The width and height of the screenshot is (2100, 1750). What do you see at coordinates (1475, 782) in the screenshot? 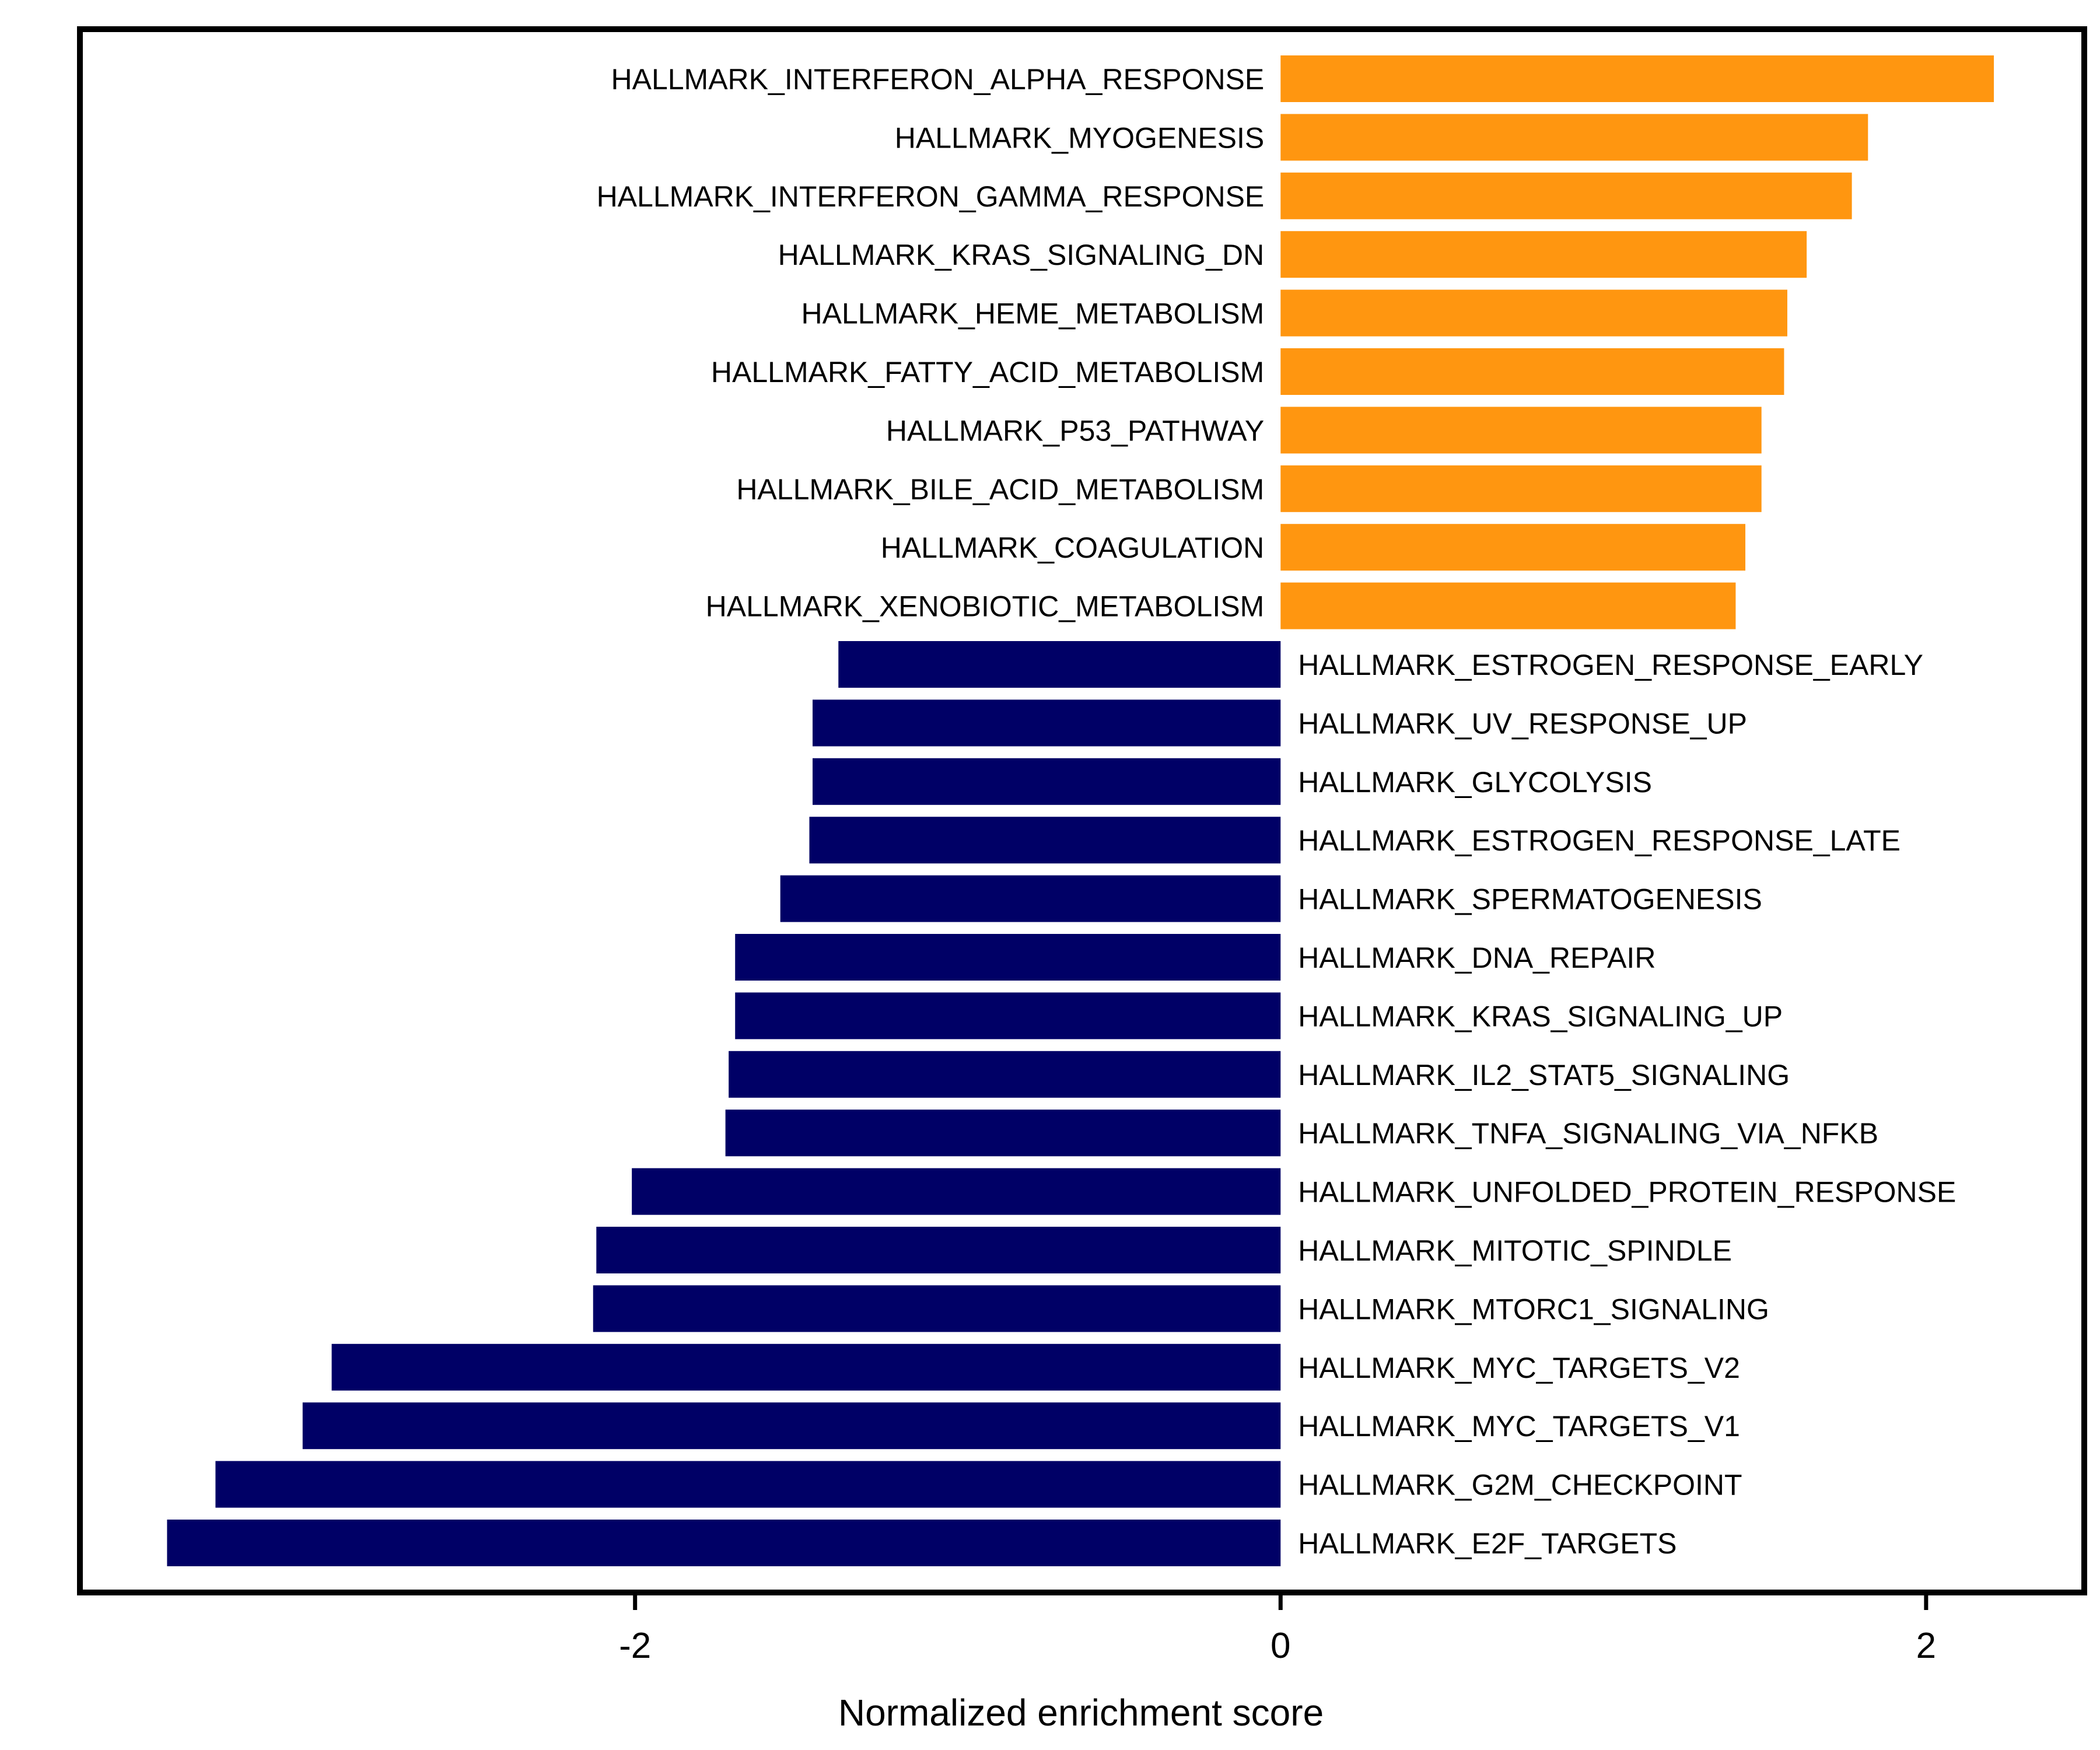
I see `category-label: HALLMARK_GLYCOLYSIS` at bounding box center [1475, 782].